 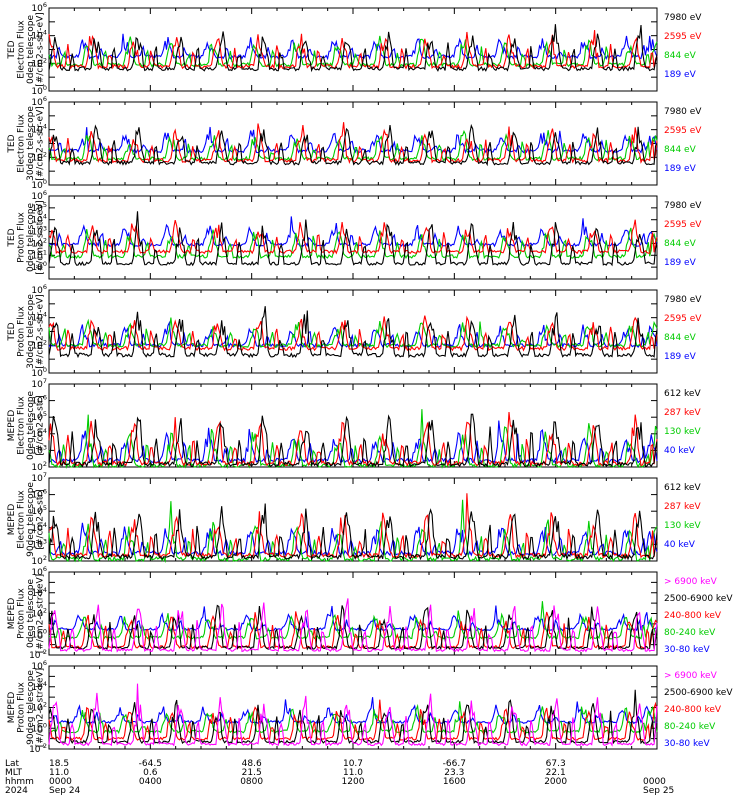 I want to click on y-tick-label: 10⁻², so click(x=38, y=654).